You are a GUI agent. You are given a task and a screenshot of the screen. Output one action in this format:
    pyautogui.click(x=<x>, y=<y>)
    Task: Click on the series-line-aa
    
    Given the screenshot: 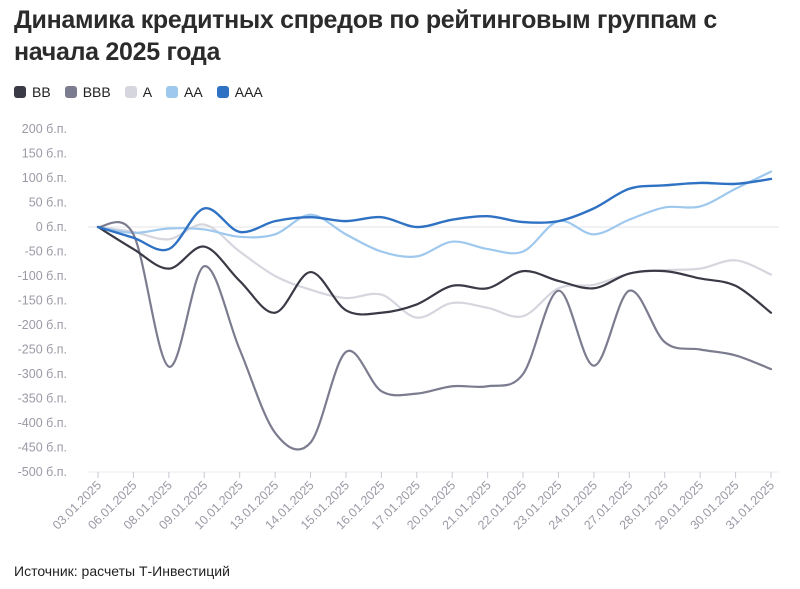 What is the action you would take?
    pyautogui.click(x=434, y=214)
    